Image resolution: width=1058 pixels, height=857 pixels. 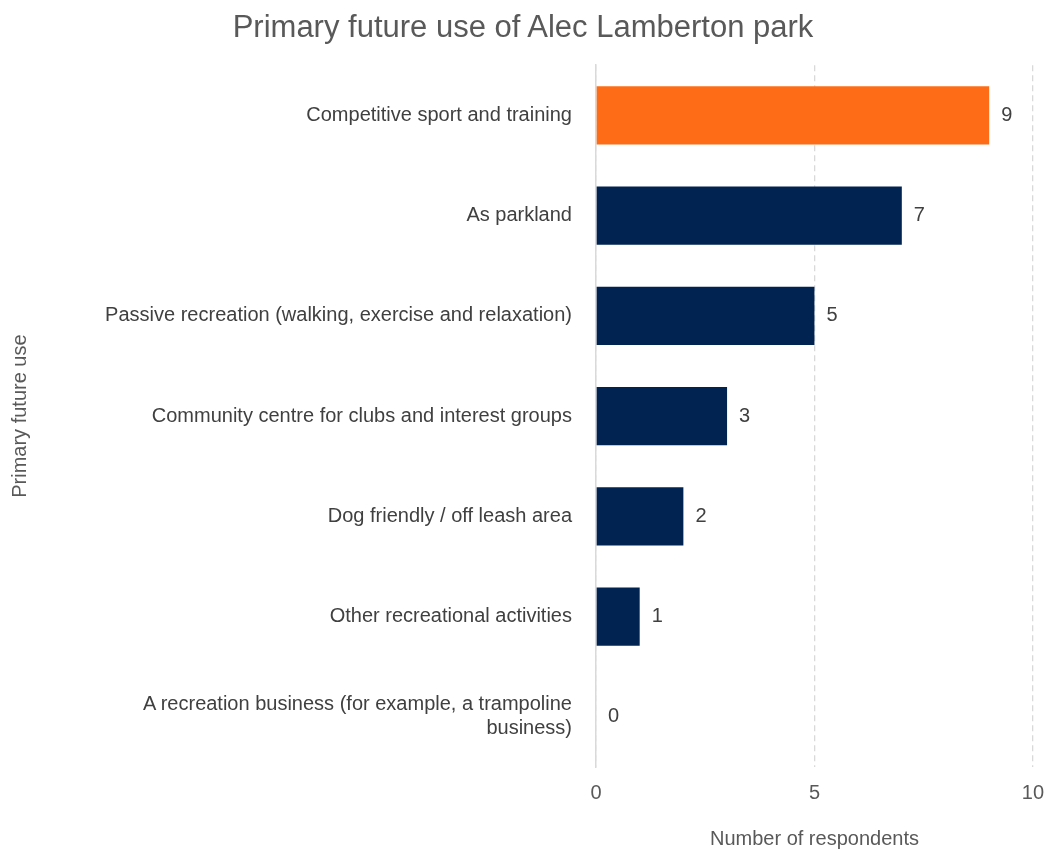 I want to click on y-tick-label: Other recreational activities, so click(x=450, y=615).